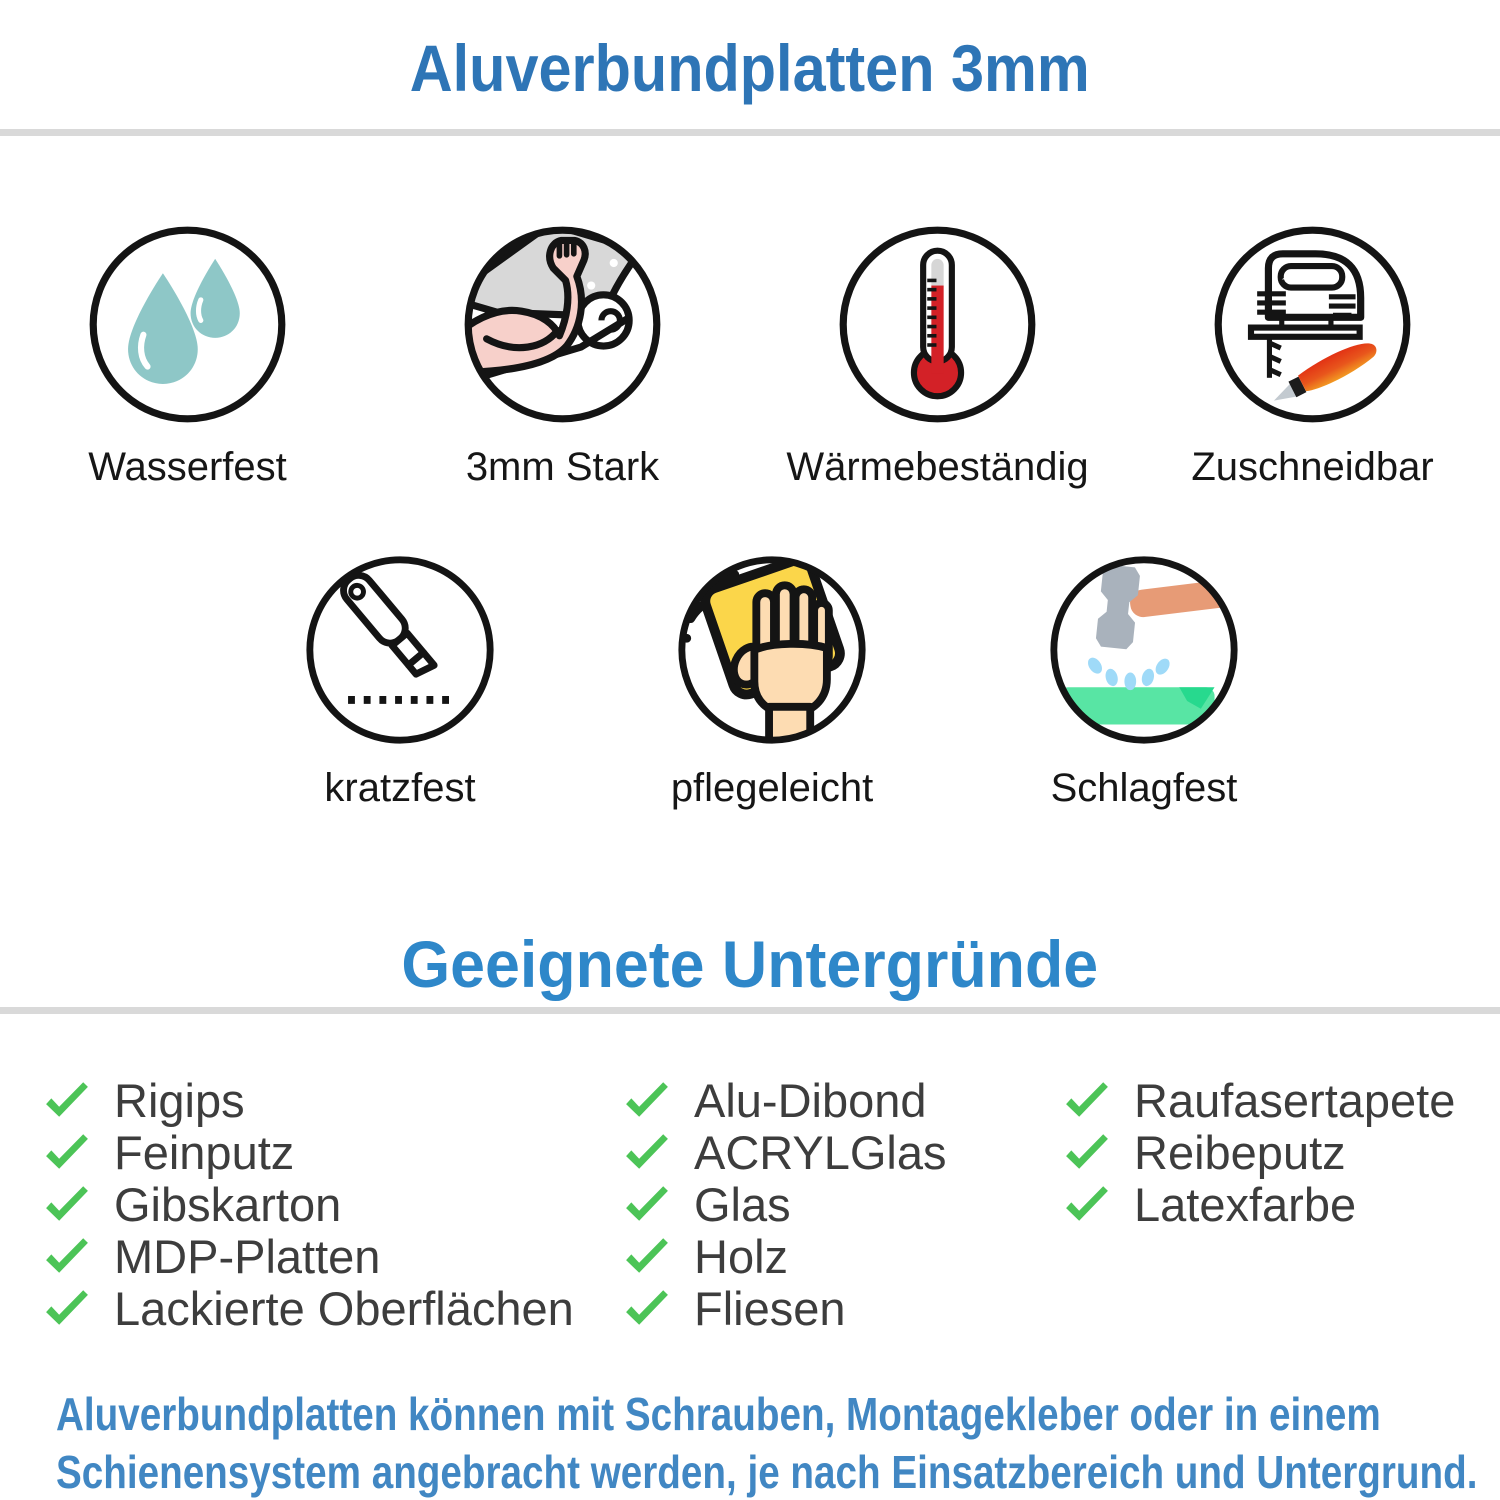 This screenshot has height=1500, width=1500. Describe the element at coordinates (187, 467) in the screenshot. I see `feature-label: Wasserfest` at that location.